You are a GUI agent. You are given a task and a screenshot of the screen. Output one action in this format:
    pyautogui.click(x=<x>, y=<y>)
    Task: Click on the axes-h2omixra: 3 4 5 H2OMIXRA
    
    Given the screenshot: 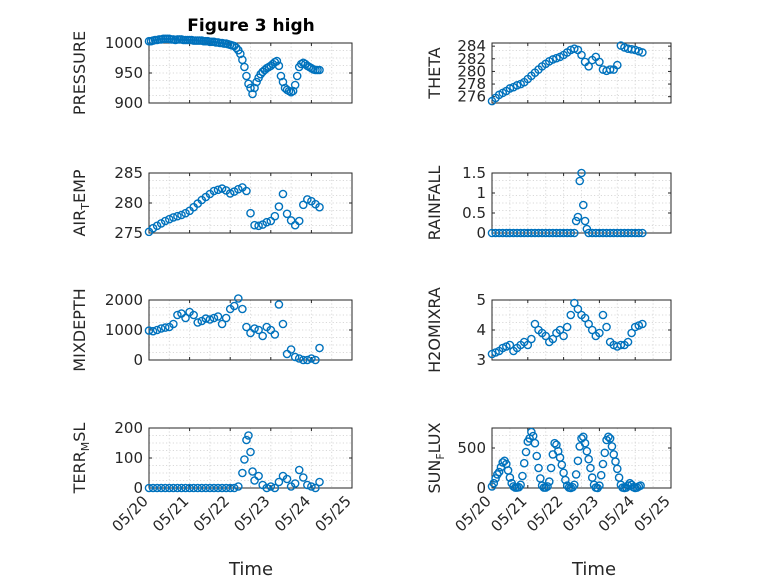 What is the action you would take?
    pyautogui.click(x=548, y=330)
    